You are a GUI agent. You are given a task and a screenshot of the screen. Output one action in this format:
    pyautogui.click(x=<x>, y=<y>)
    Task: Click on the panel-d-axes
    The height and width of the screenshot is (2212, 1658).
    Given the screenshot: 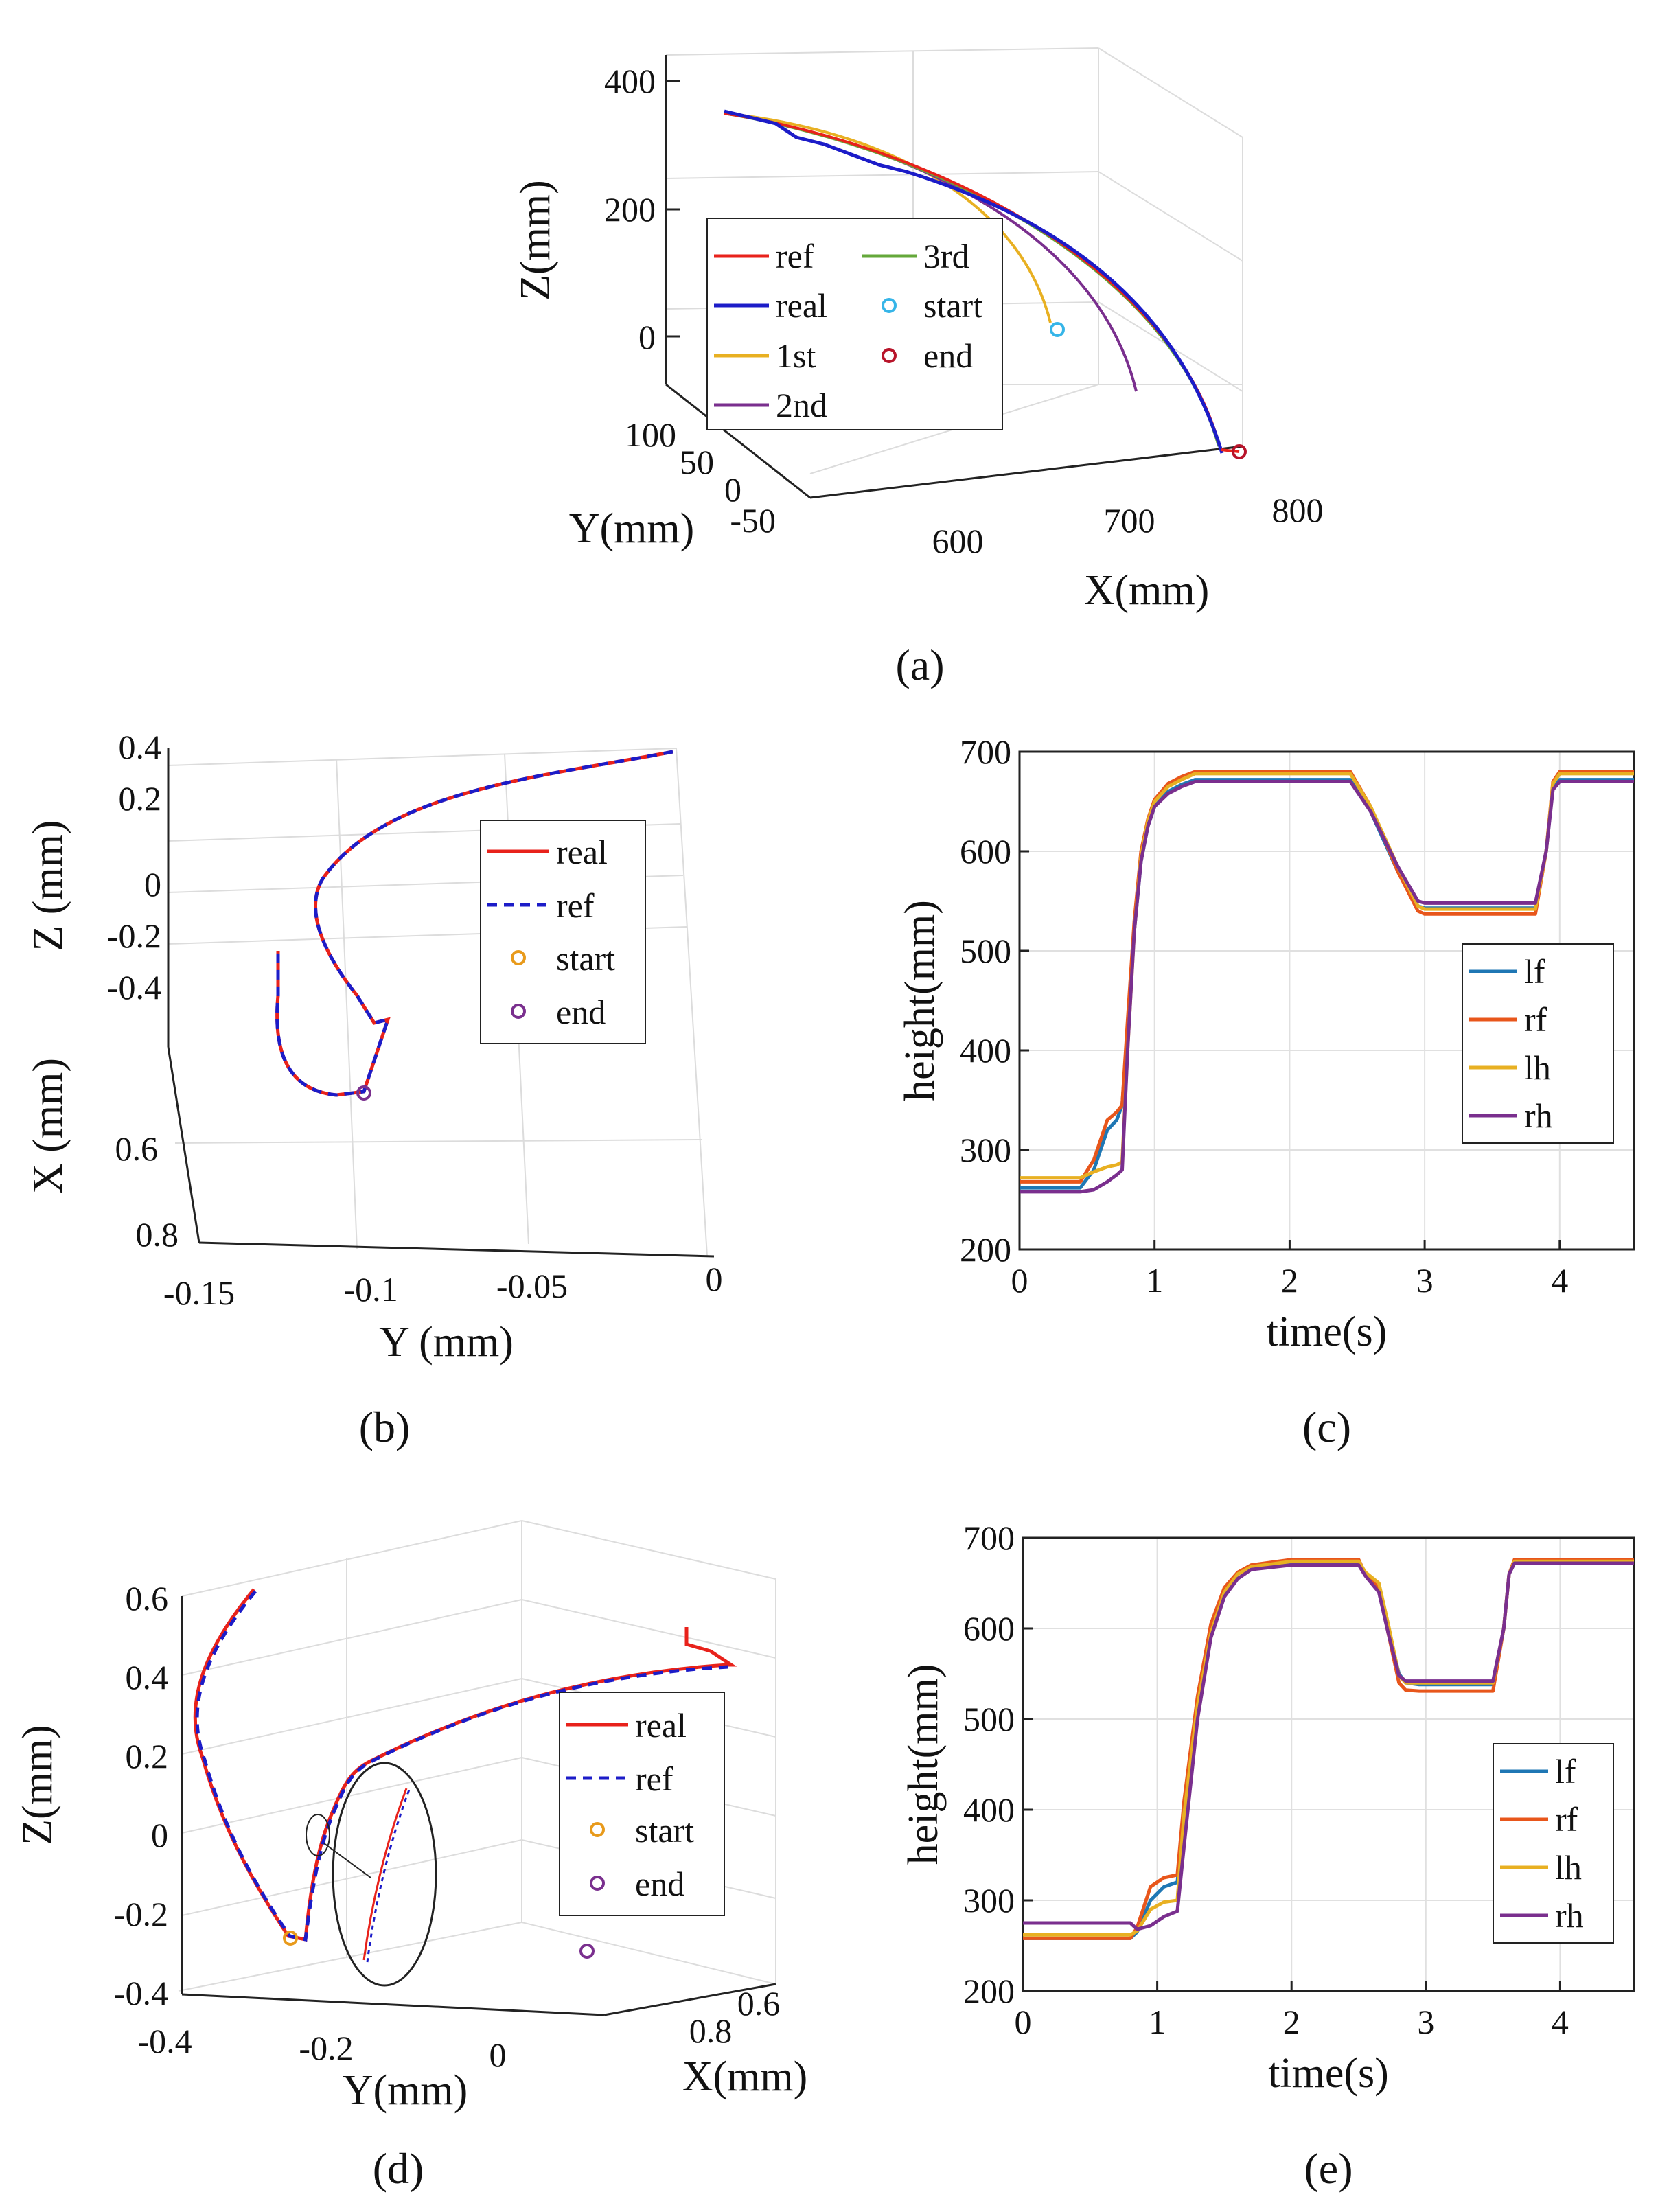 What is the action you would take?
    pyautogui.click(x=478, y=1806)
    